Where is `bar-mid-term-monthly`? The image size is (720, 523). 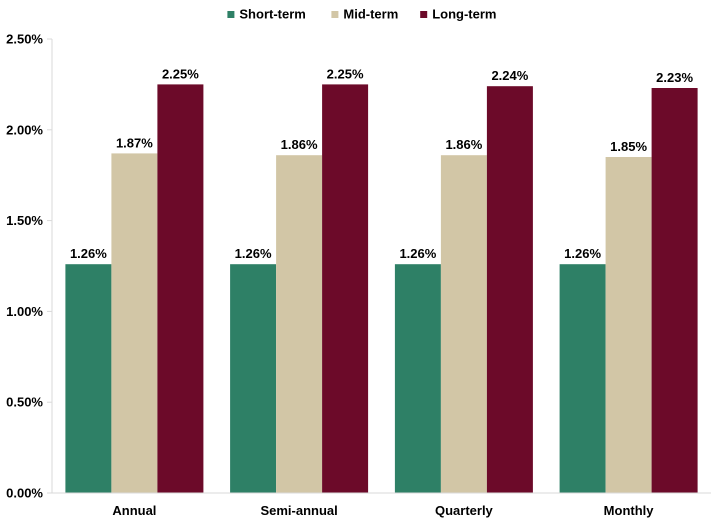
bar-mid-term-monthly is located at coordinates (628, 325).